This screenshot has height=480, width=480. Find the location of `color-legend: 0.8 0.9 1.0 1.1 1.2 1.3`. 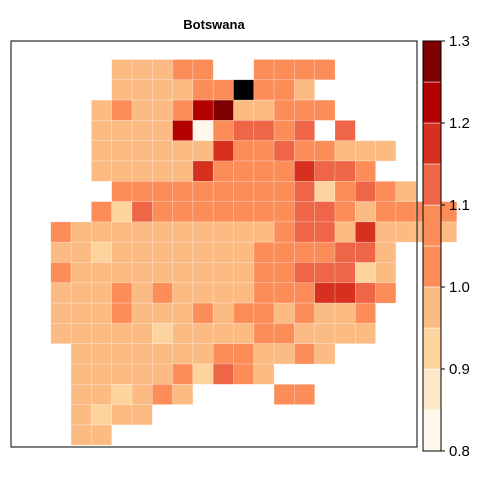

color-legend: 0.8 0.9 1.0 1.1 1.2 1.3 is located at coordinates (446, 246).